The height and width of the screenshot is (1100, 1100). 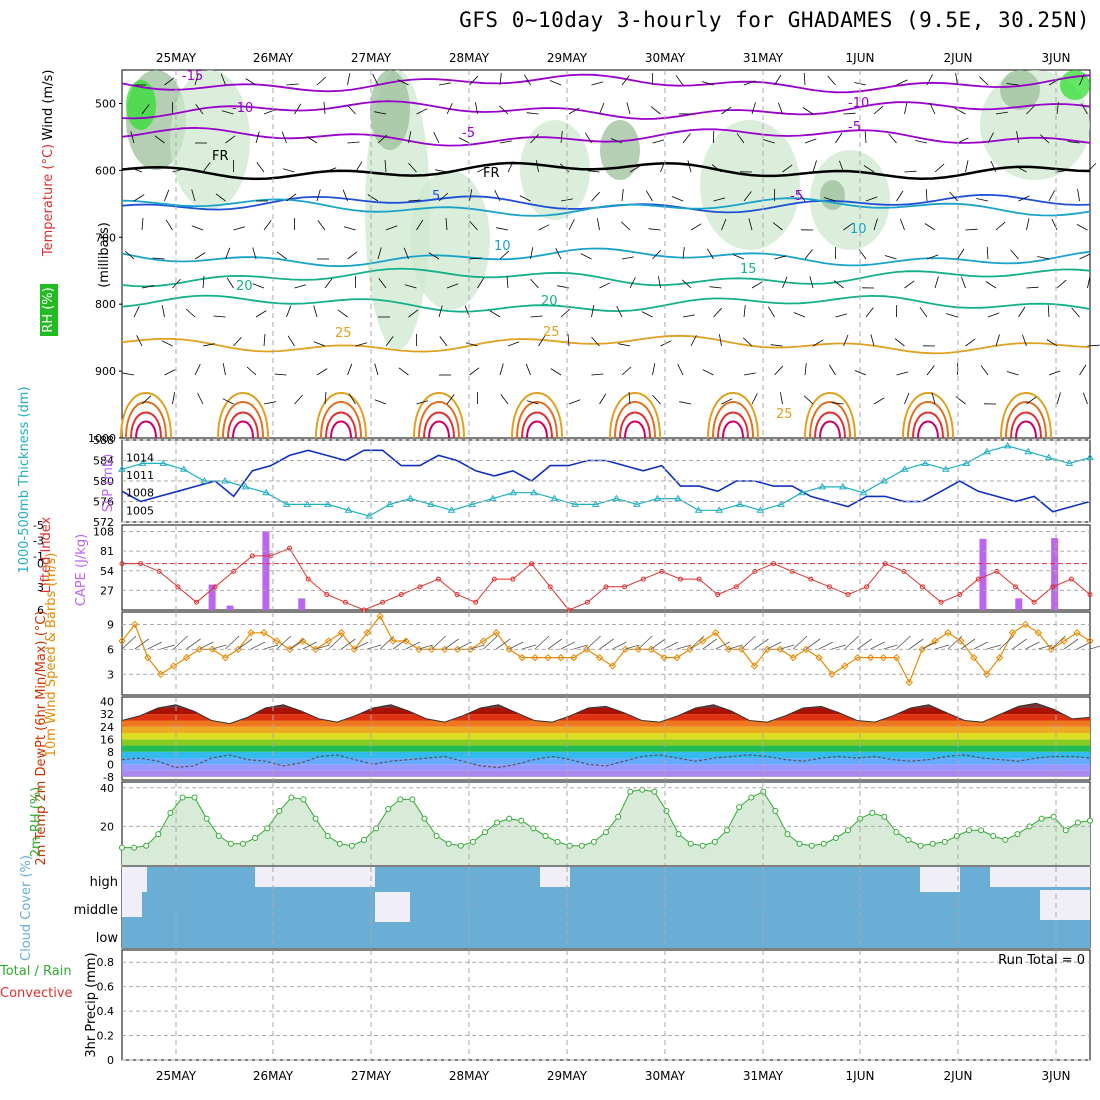 What do you see at coordinates (220, 156) in the screenshot?
I see `contour-label-3: FR` at bounding box center [220, 156].